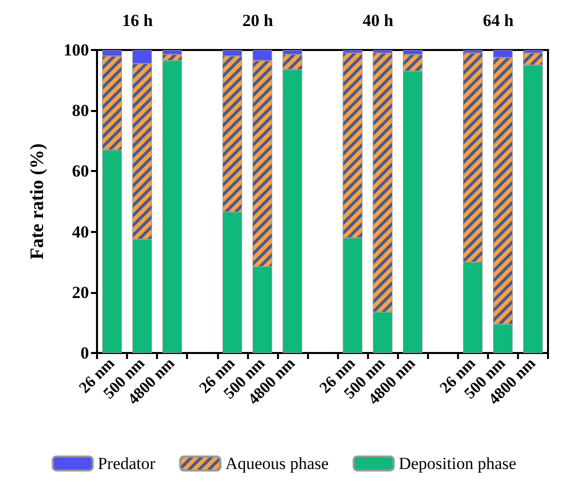  Describe the element at coordinates (37, 201) in the screenshot. I see `y-axis-title: Fate ratio (%)` at that location.